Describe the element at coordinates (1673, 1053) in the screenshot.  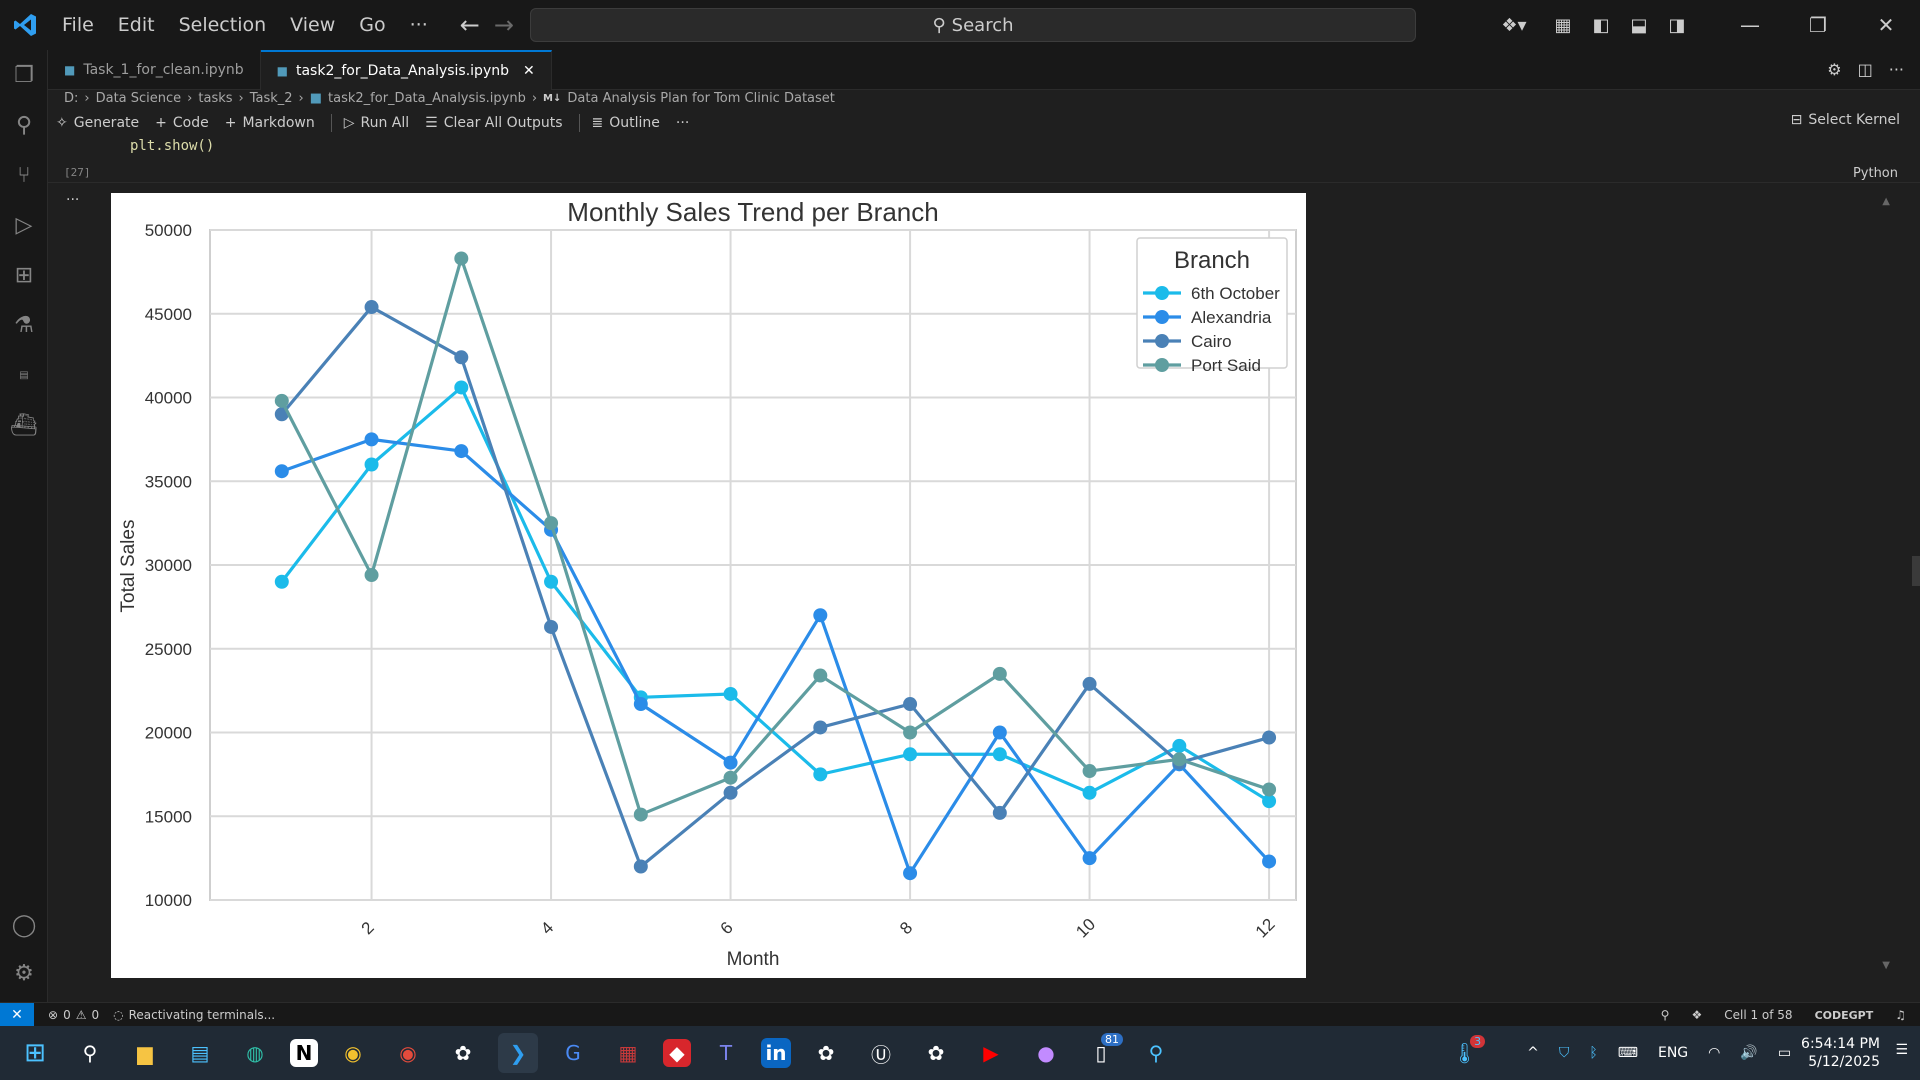
I see `language-indicator: ENG` at that location.